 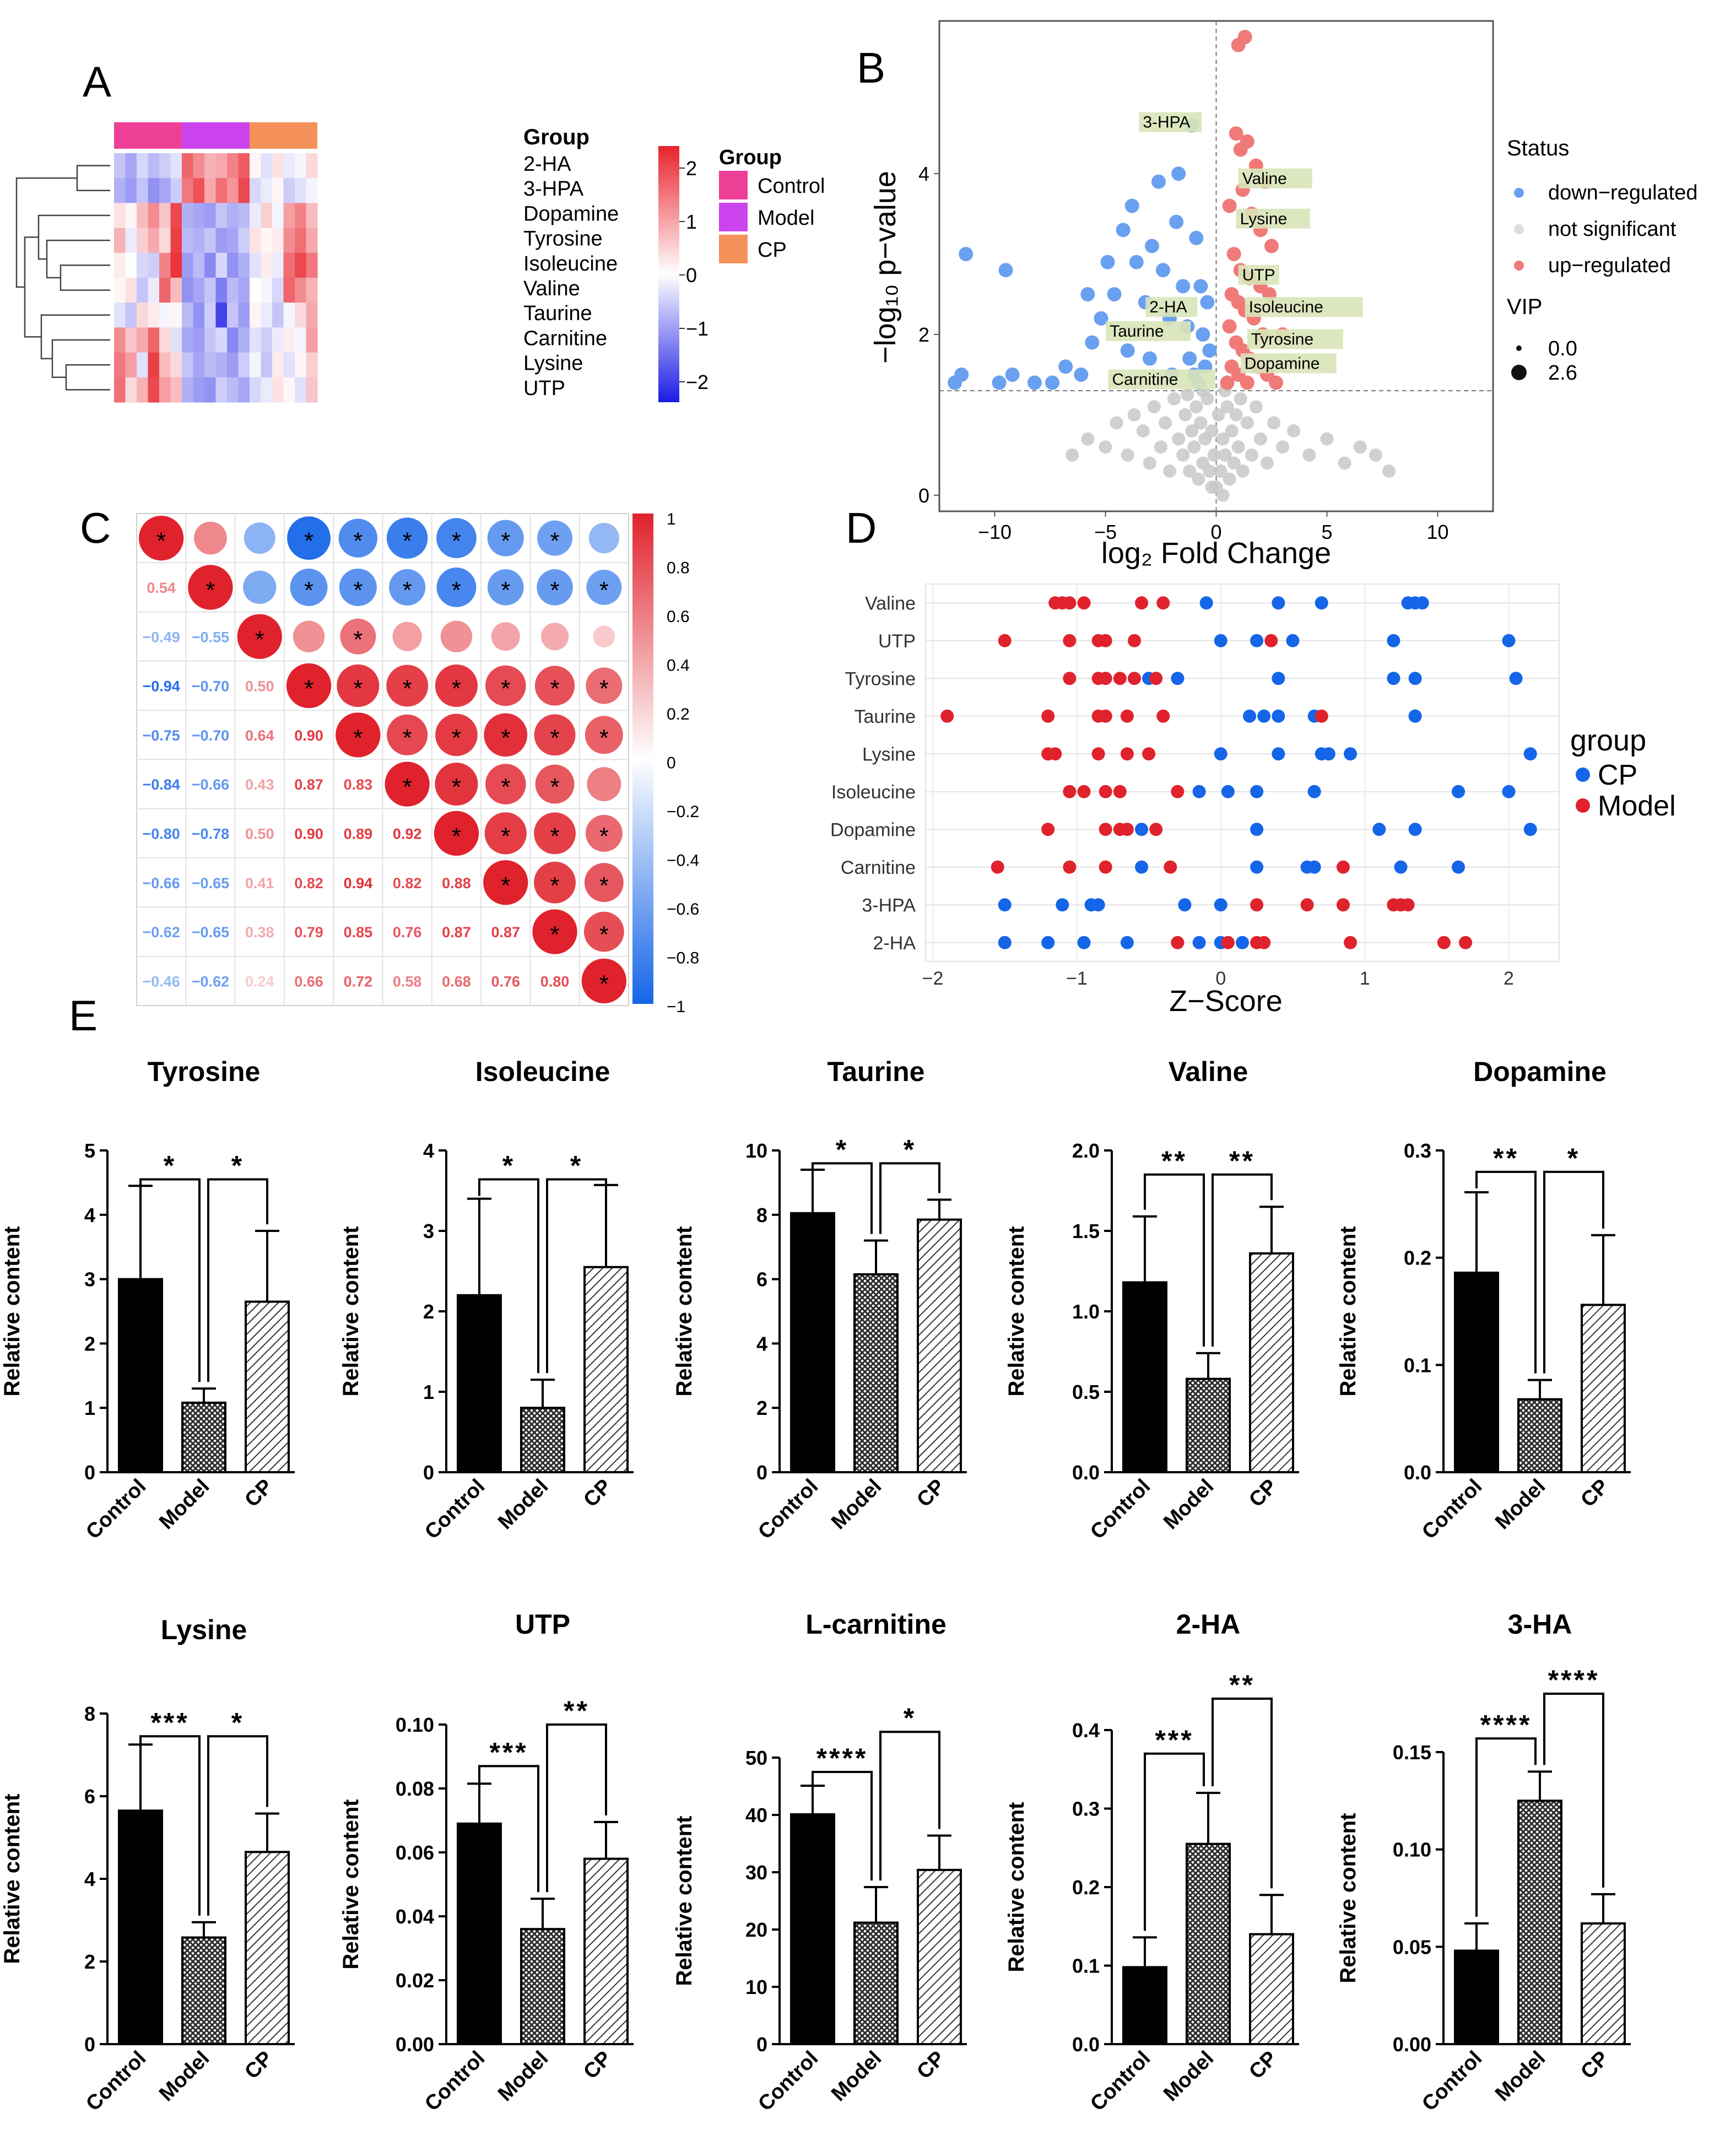 What do you see at coordinates (786, 218) in the screenshot?
I see `group-legend-label-model: Model` at bounding box center [786, 218].